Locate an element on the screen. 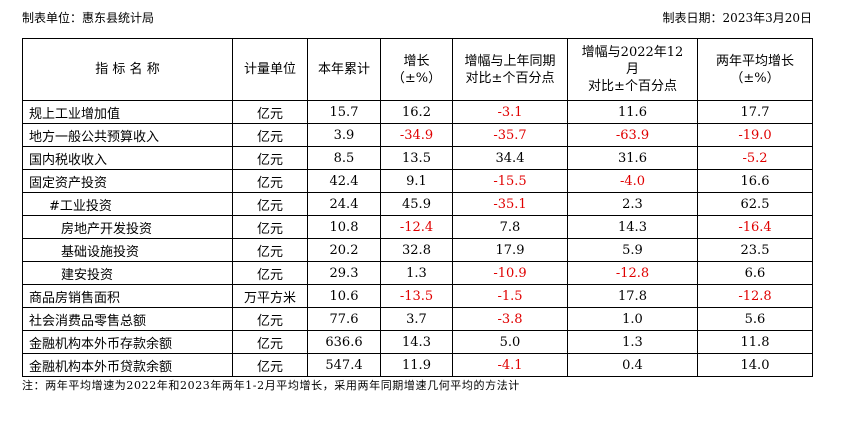 This screenshot has height=444, width=849. table-cell: 45.9 is located at coordinates (416, 204).